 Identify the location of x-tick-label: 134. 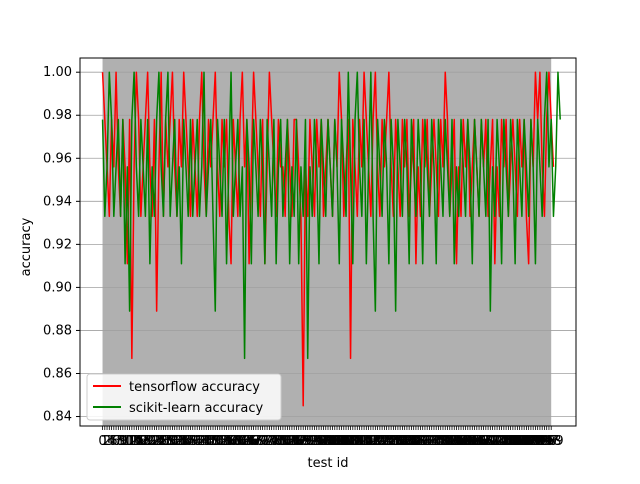
(404, 441).